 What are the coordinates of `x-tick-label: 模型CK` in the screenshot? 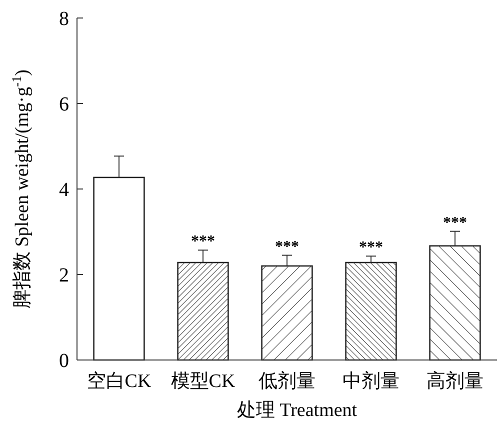 It's located at (203, 381).